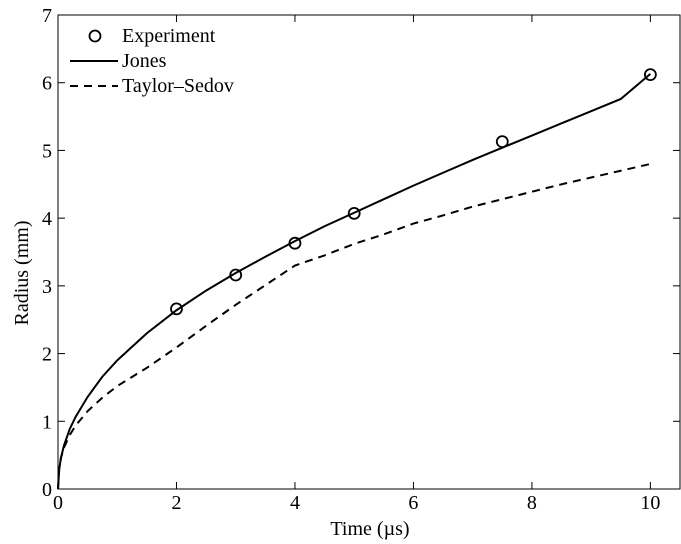 This screenshot has height=544, width=681. I want to click on y-tick-label: 3, so click(47, 287).